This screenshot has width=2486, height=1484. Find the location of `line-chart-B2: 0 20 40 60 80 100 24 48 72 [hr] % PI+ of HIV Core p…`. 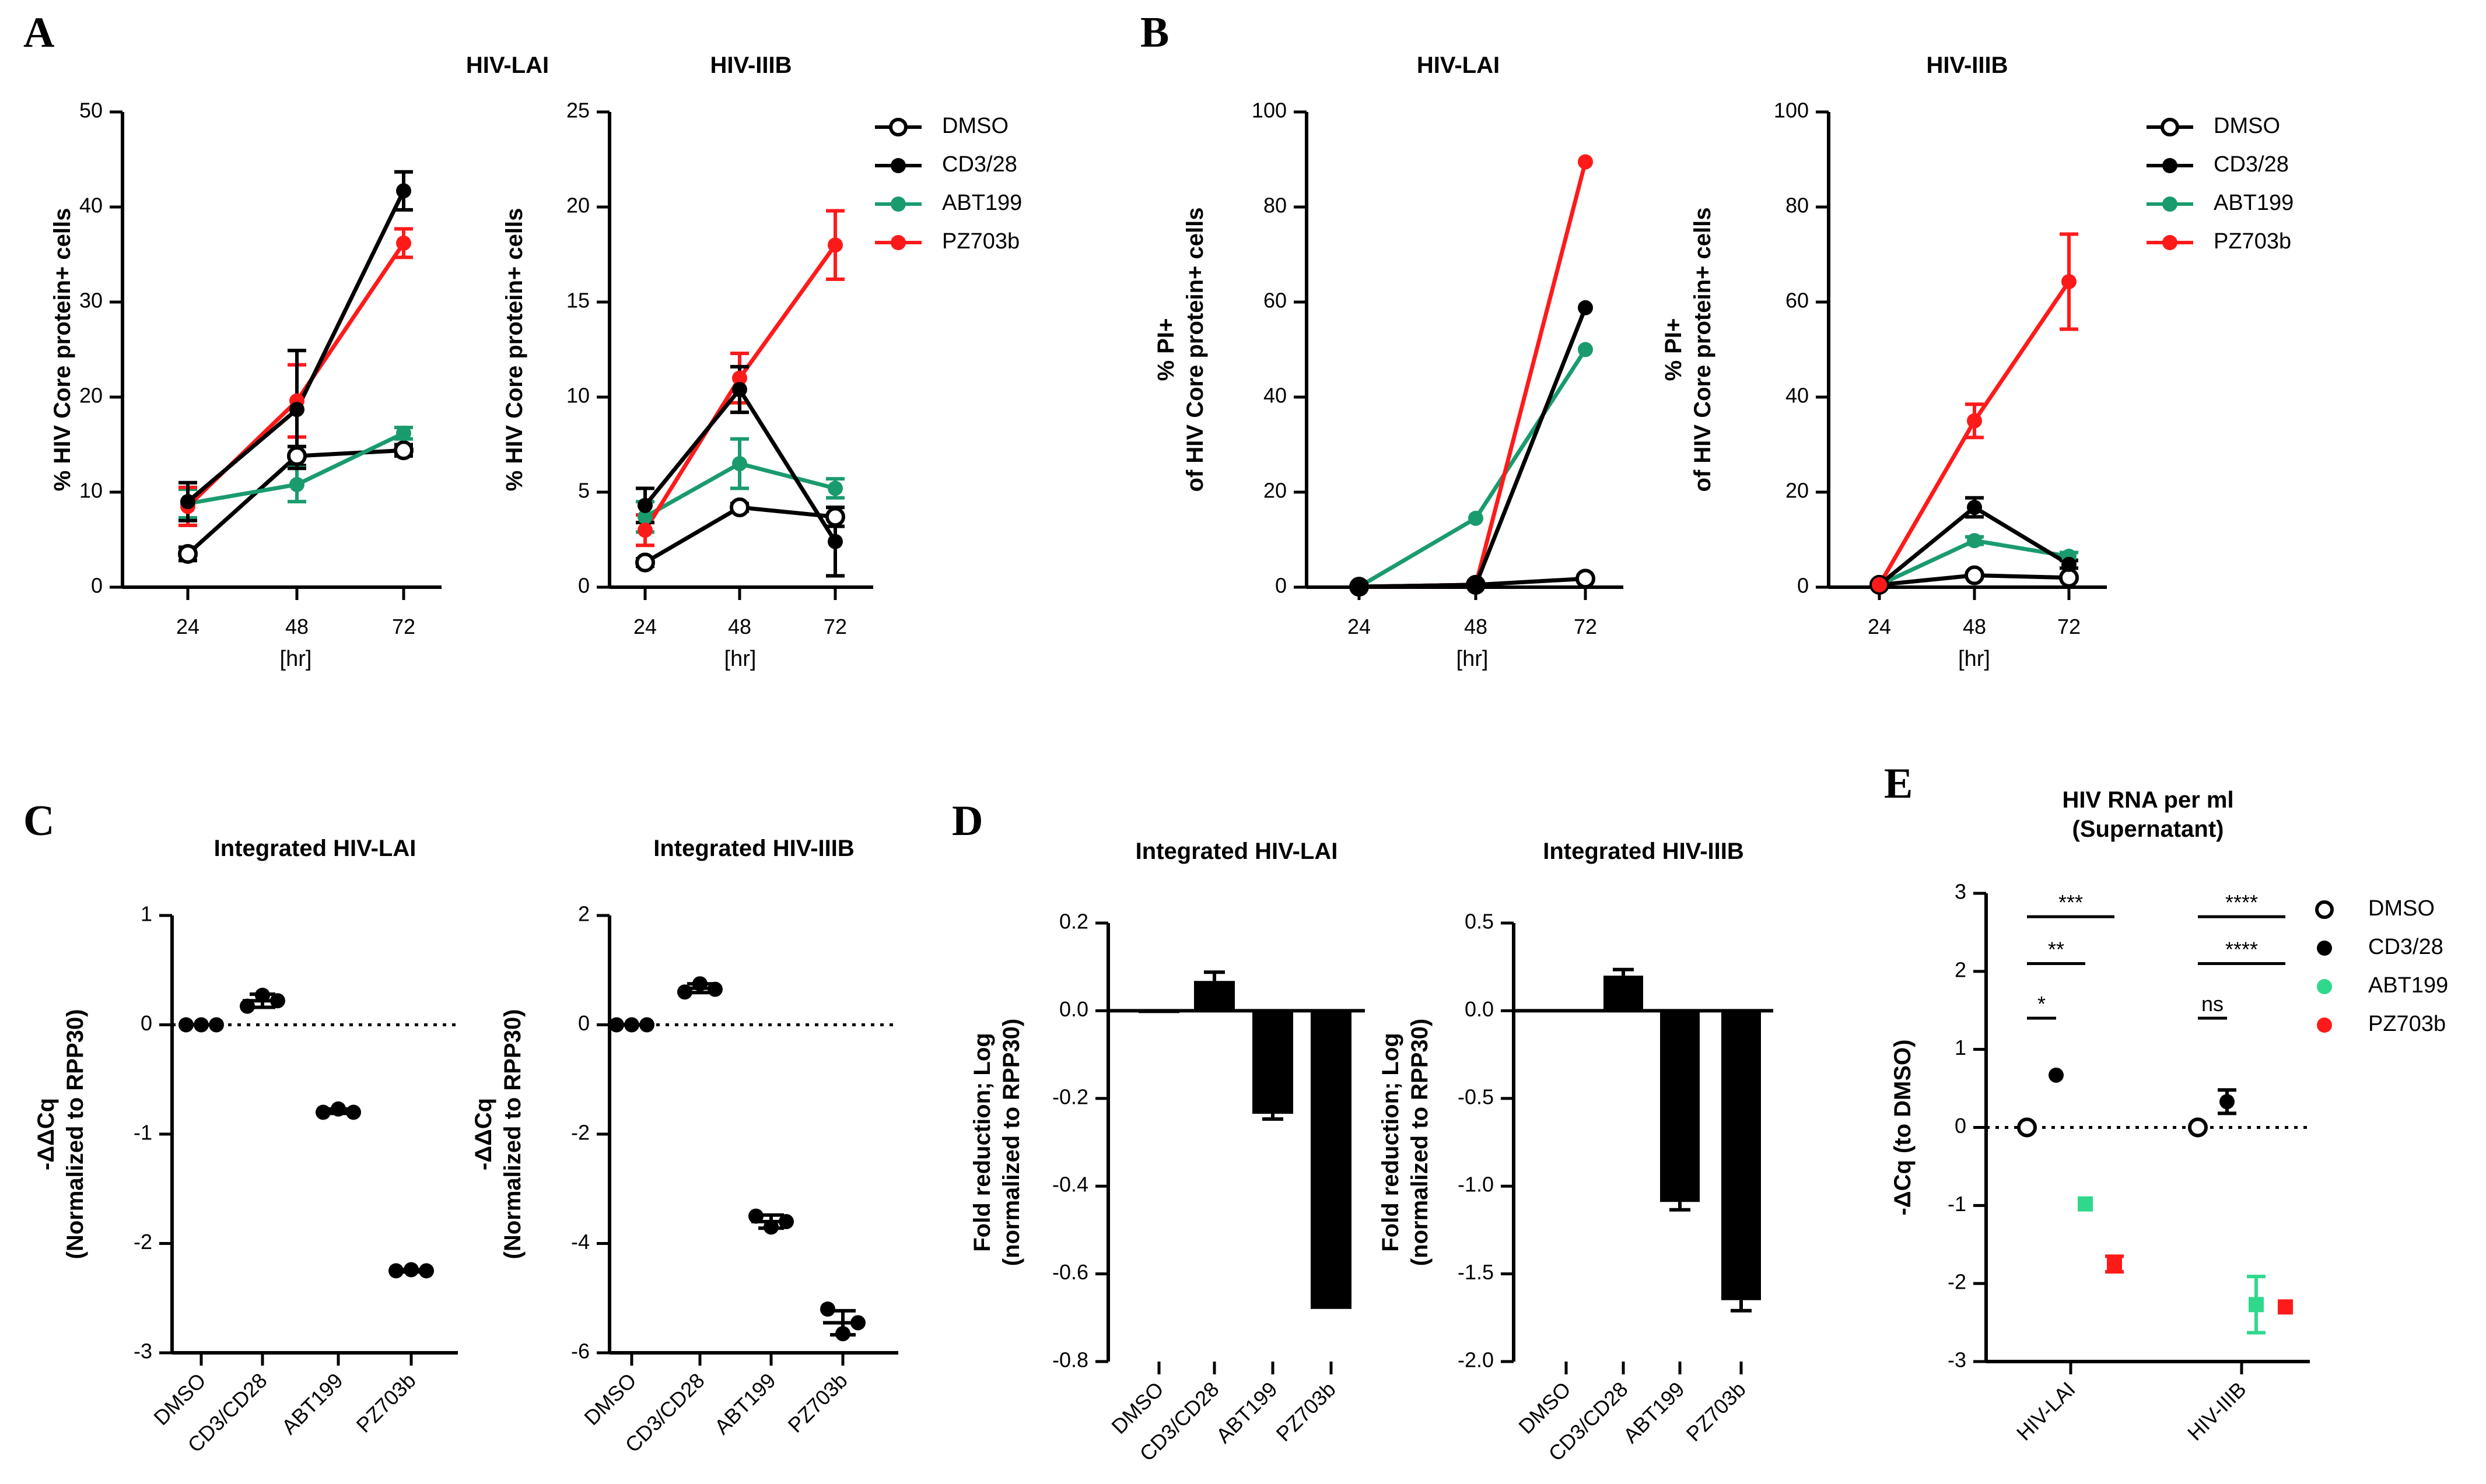

line-chart-B2: 0 20 40 60 80 100 24 48 72 [hr] % PI+ of HIV Core p… is located at coordinates (1977, 362).